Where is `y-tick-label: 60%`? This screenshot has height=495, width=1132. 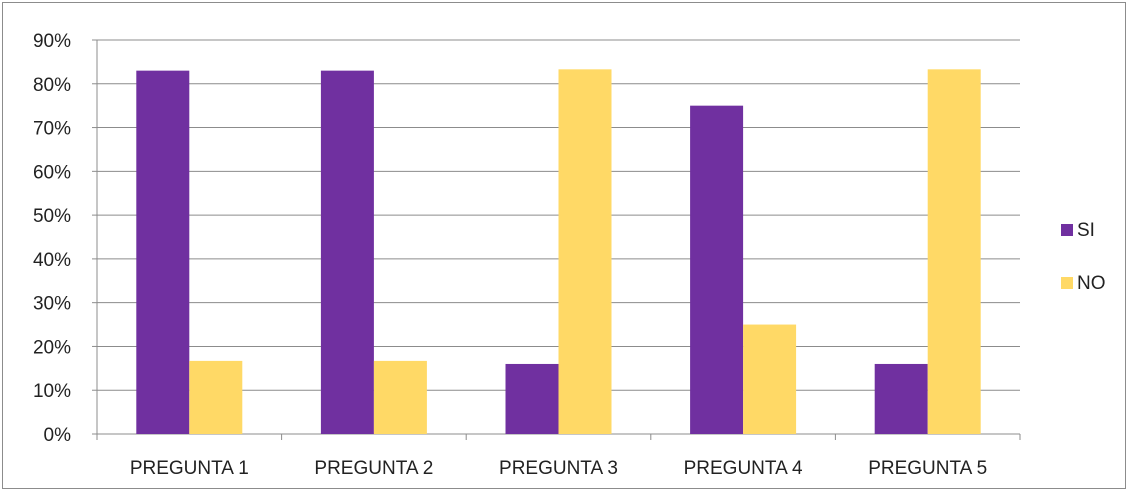 y-tick-label: 60% is located at coordinates (52, 172).